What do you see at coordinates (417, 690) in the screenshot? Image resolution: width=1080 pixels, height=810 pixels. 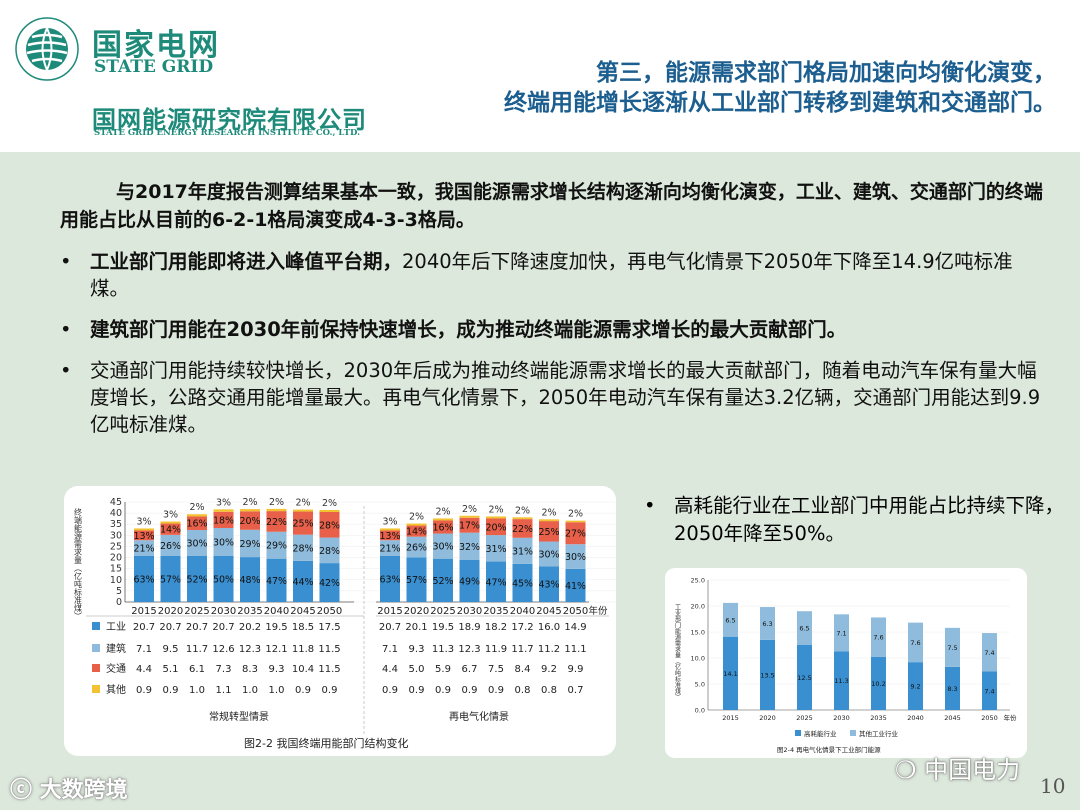 I see `table-cell: 0.9` at bounding box center [417, 690].